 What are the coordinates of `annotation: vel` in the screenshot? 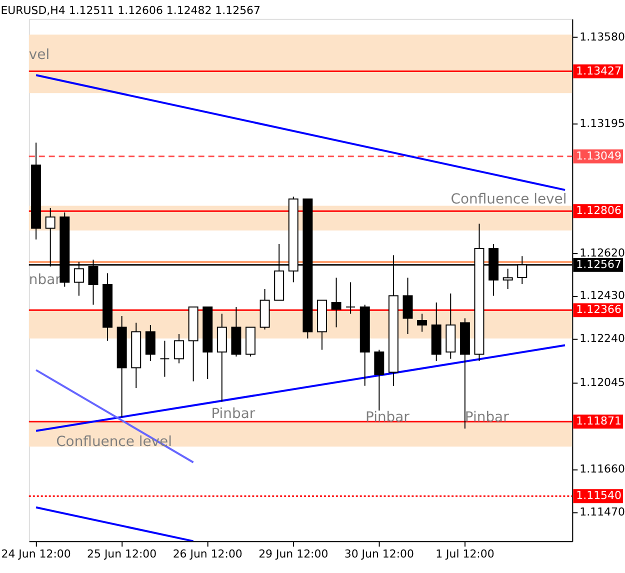 It's located at (39, 54).